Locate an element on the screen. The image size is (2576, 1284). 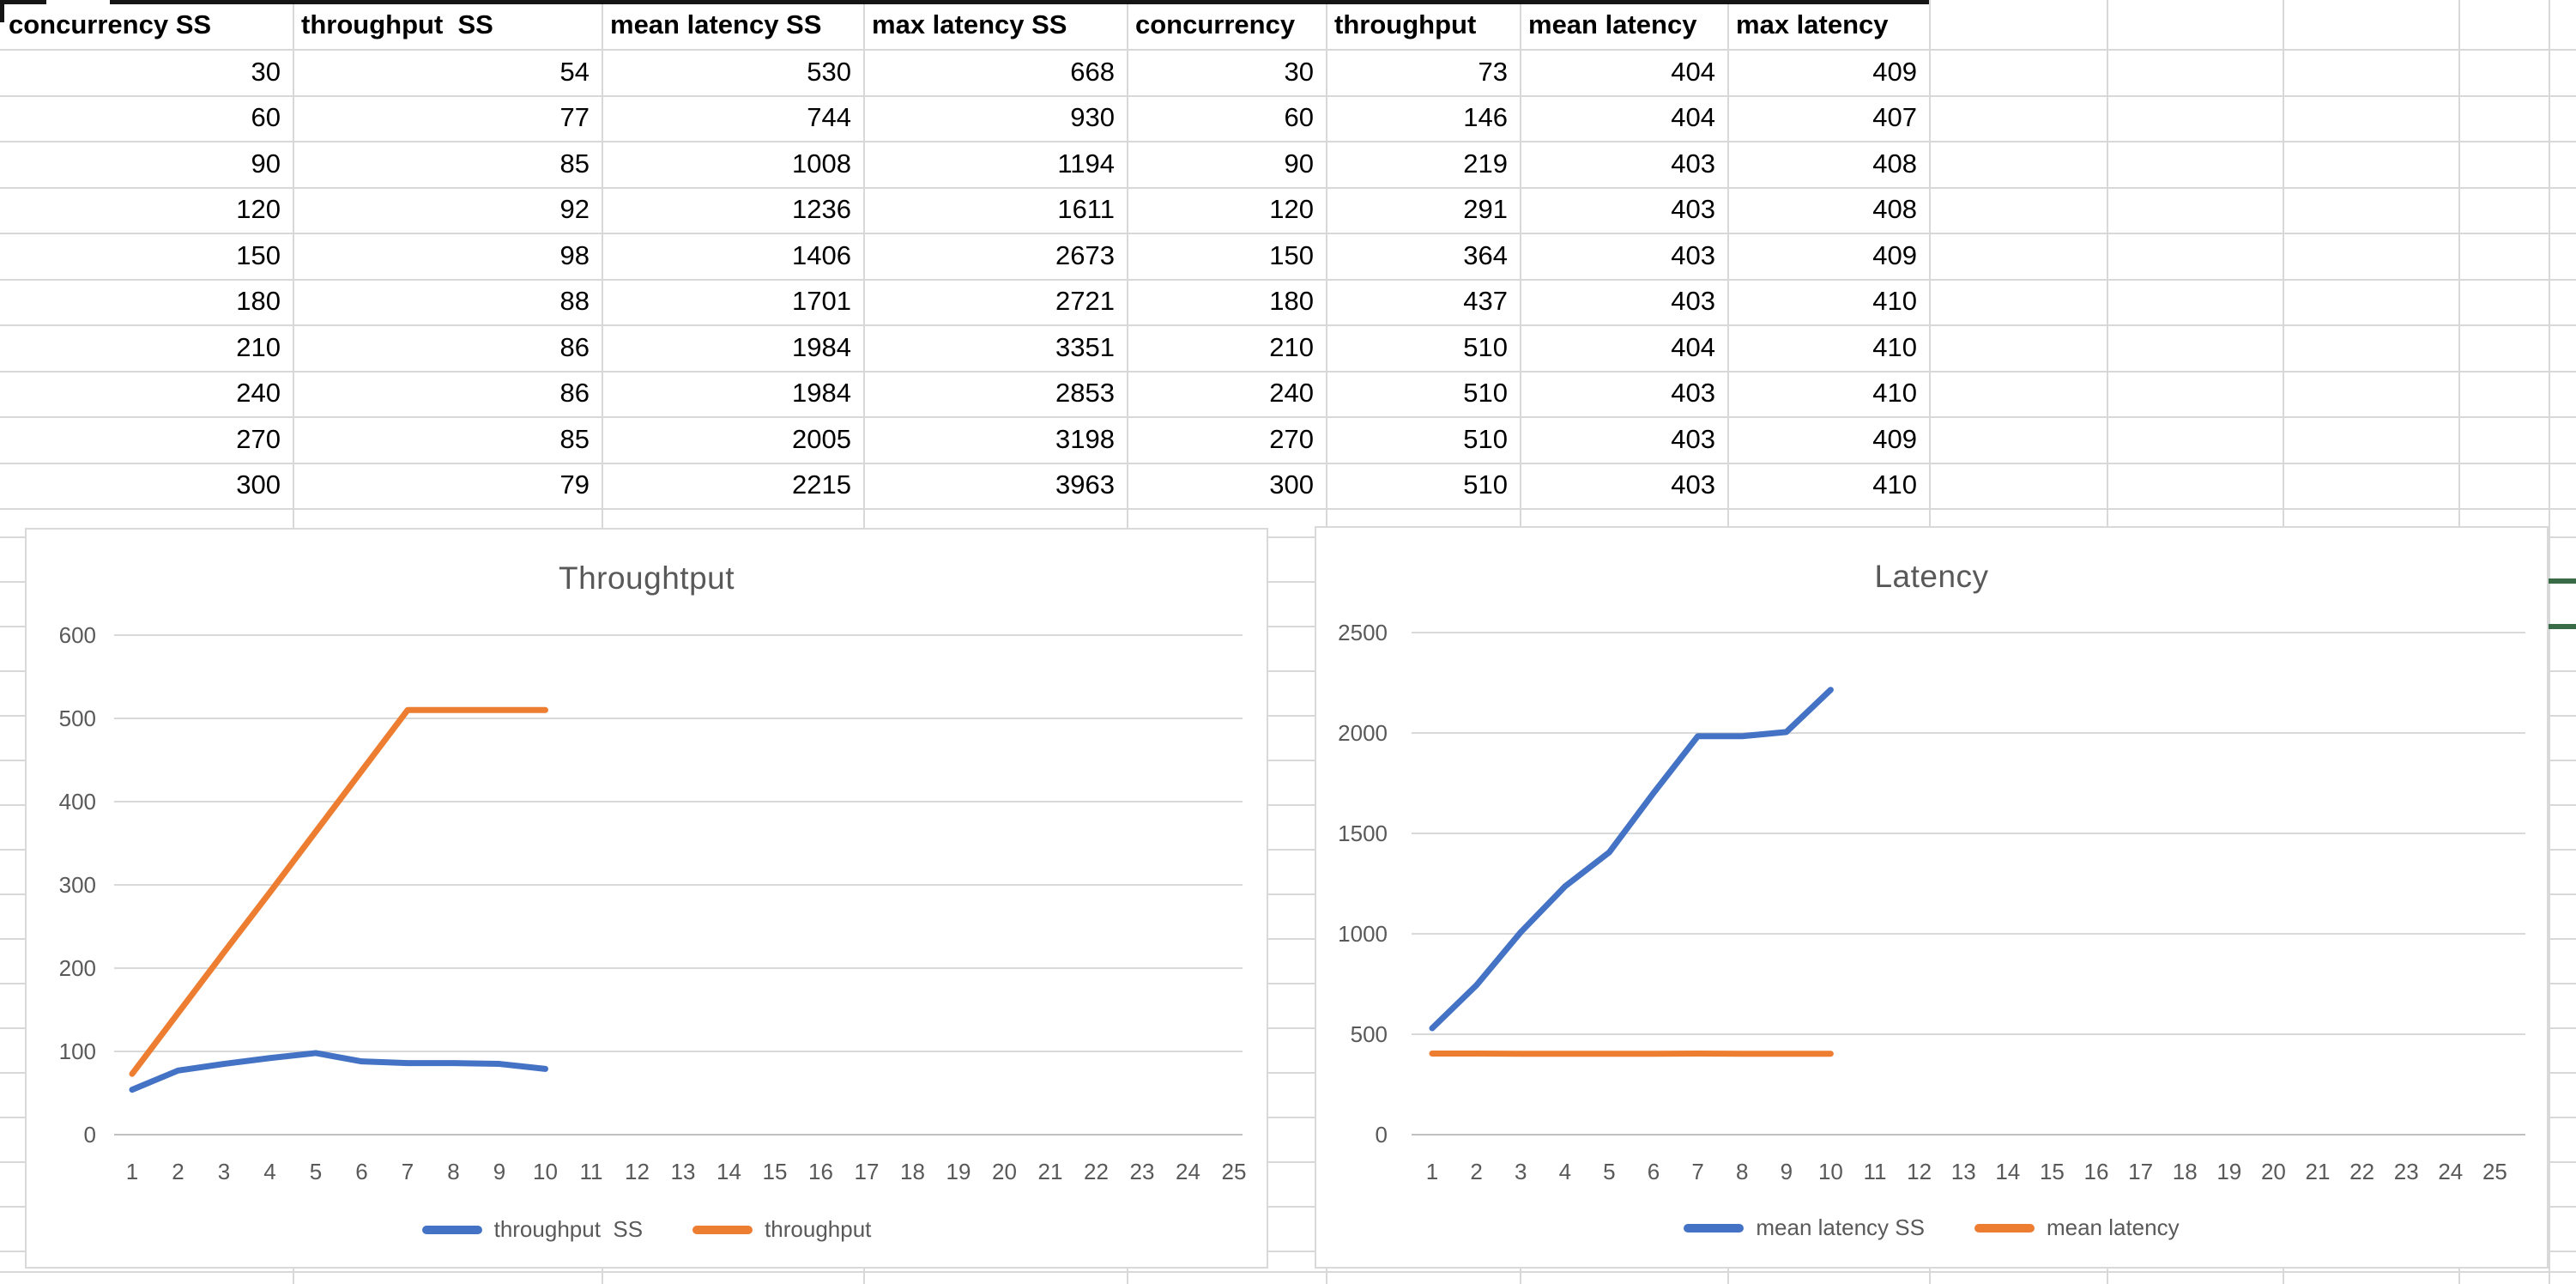
legend-item: throughput SS is located at coordinates (532, 1229).